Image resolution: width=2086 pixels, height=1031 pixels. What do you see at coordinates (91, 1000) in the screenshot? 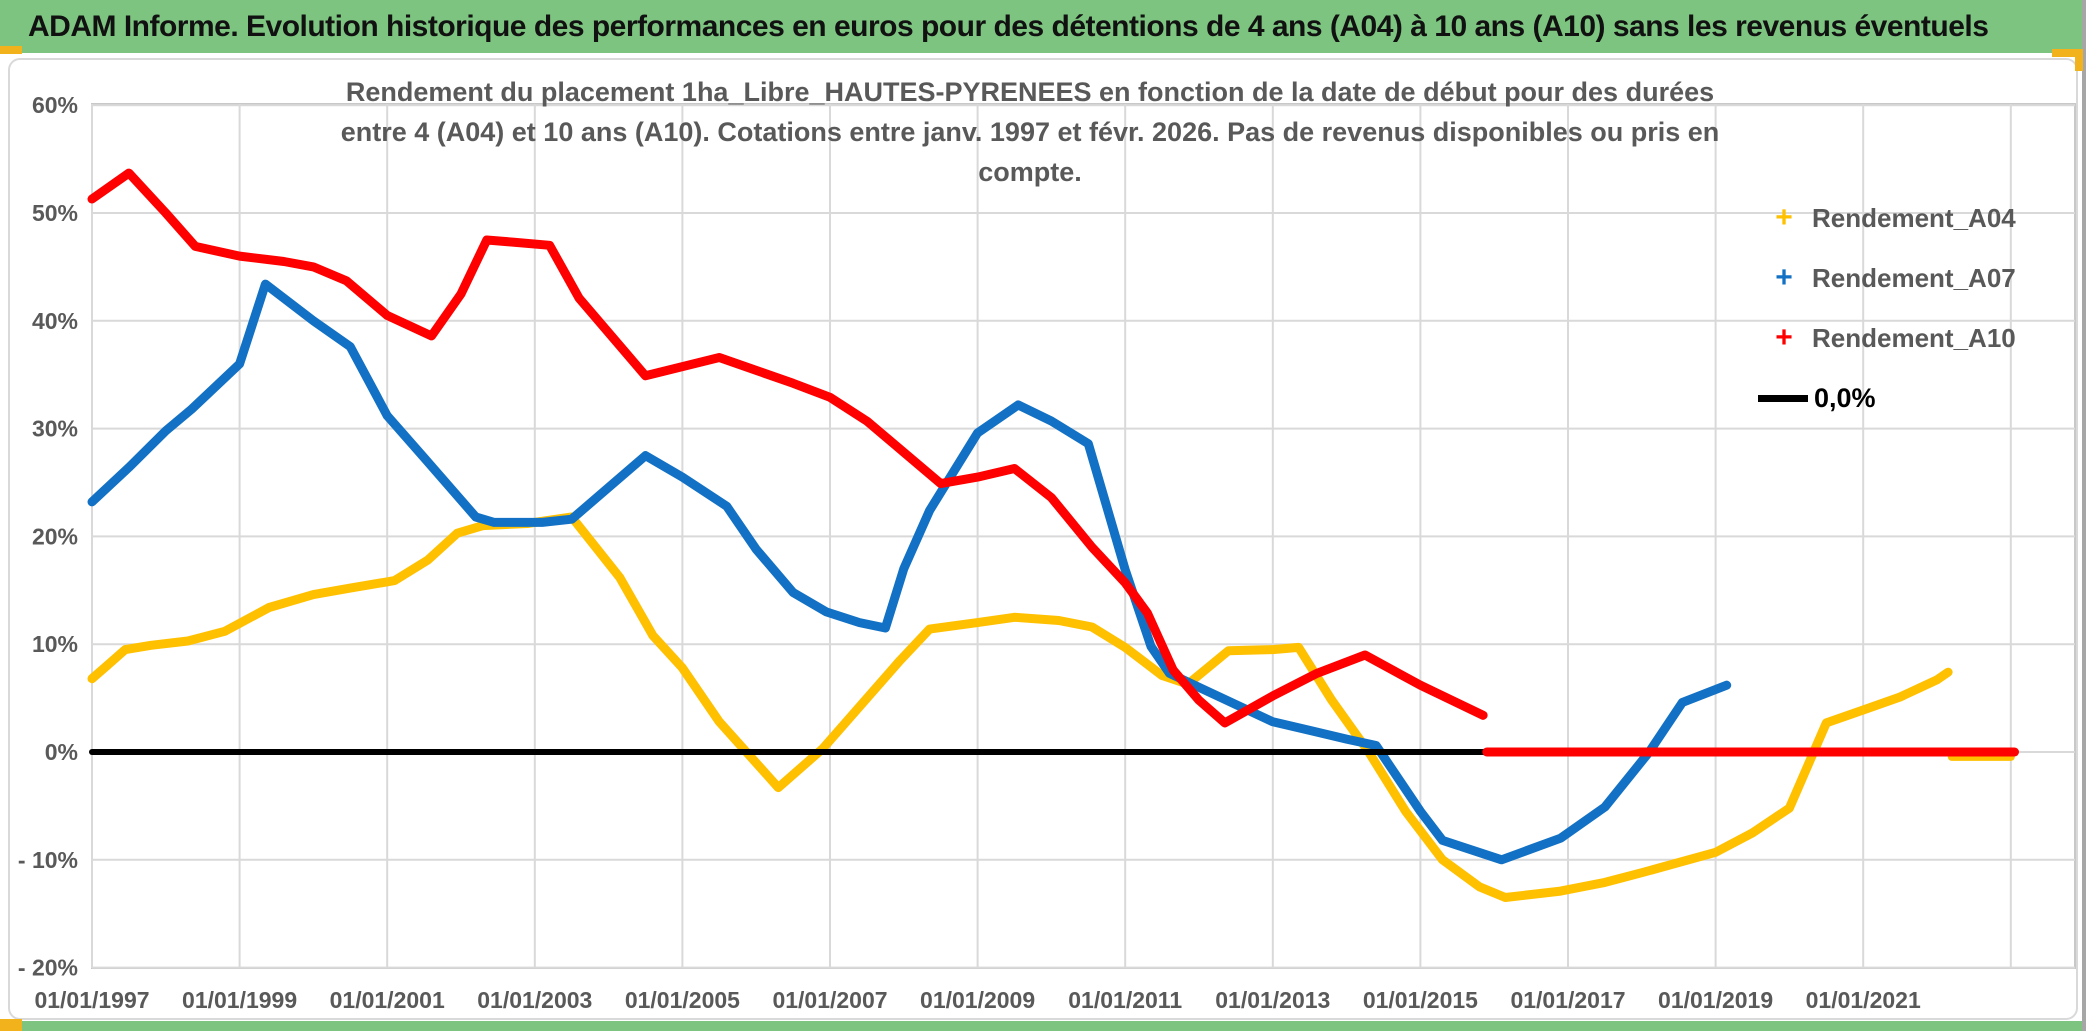
I see `x-axis-tick-label: 01/01/1997` at bounding box center [91, 1000].